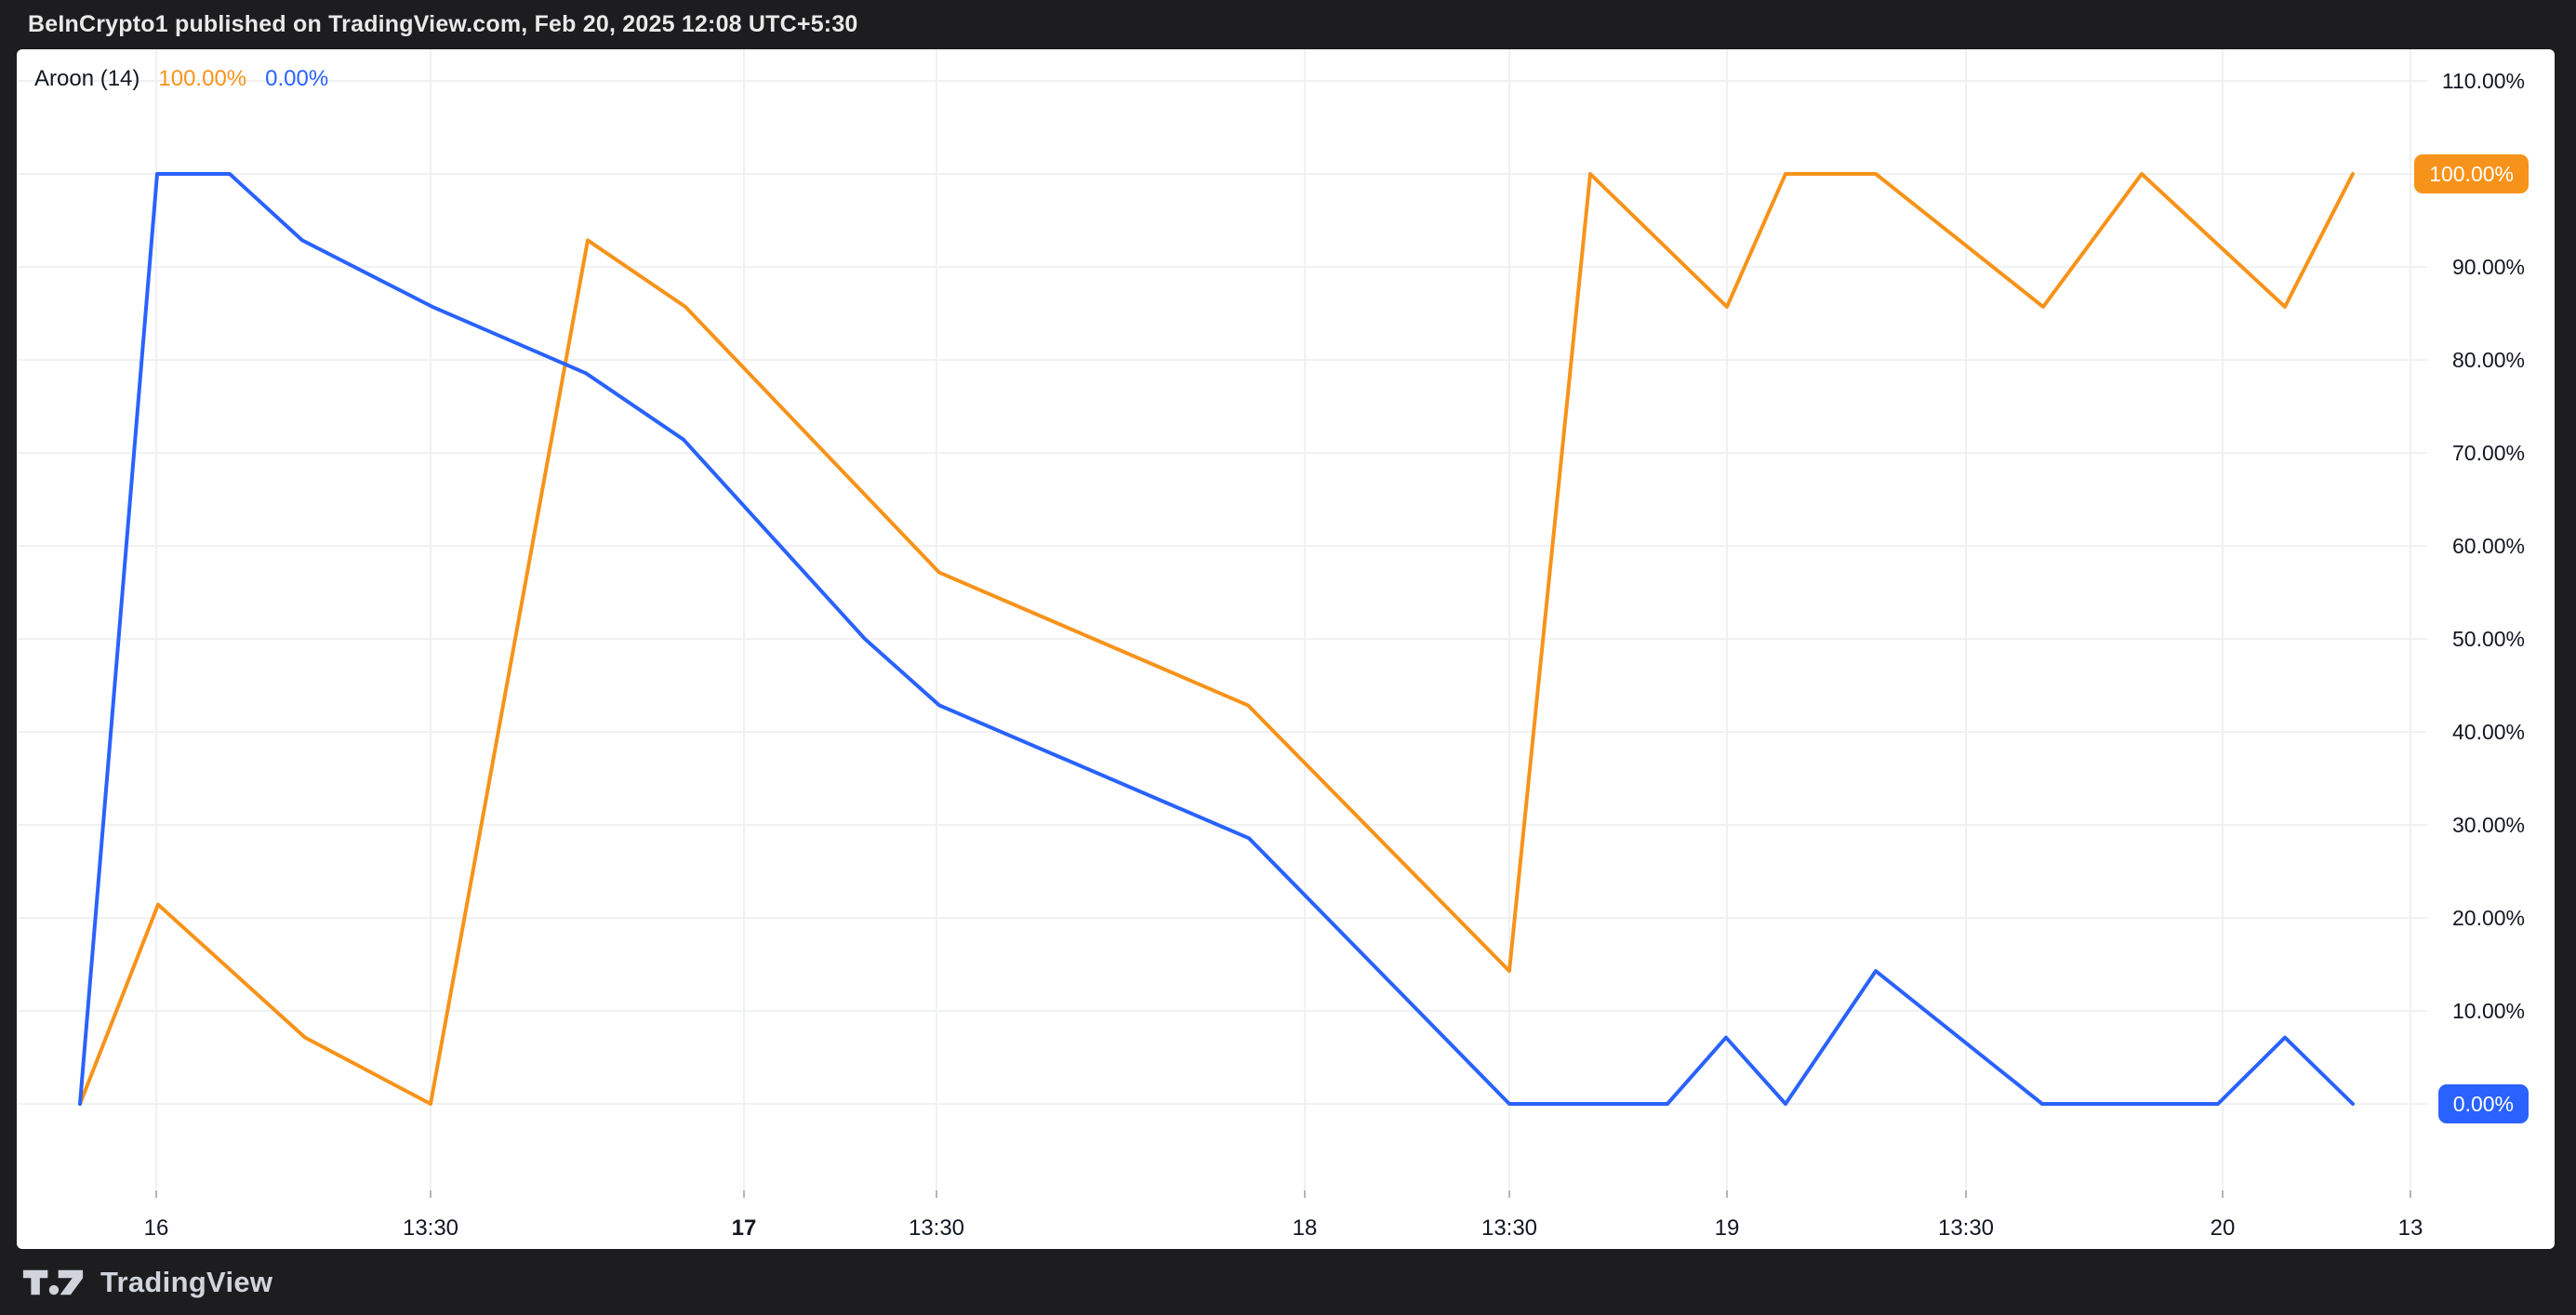  I want to click on y-axis-label: 60.00%, so click(2488, 546).